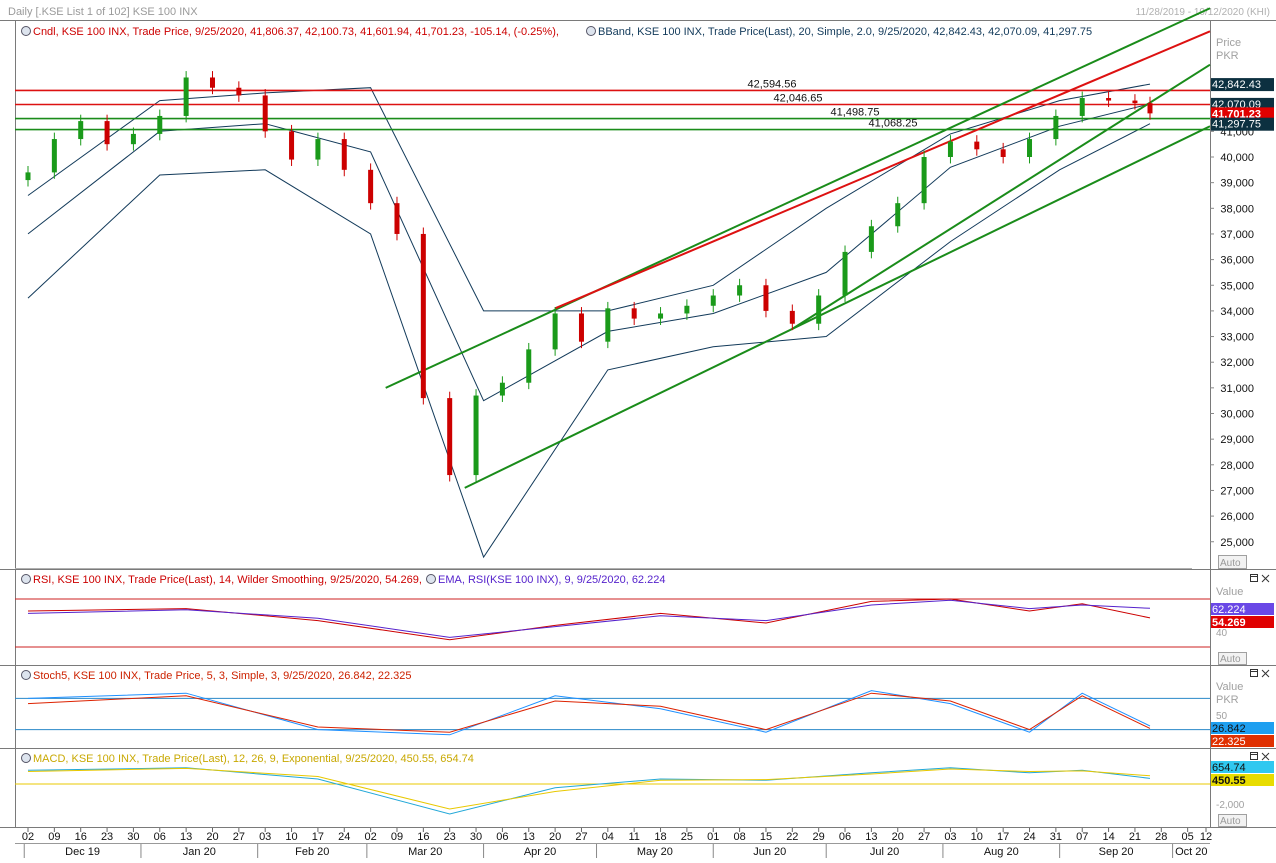 Image resolution: width=1276 pixels, height=863 pixels. What do you see at coordinates (107, 837) in the screenshot?
I see `x-tick-label: 23` at bounding box center [107, 837].